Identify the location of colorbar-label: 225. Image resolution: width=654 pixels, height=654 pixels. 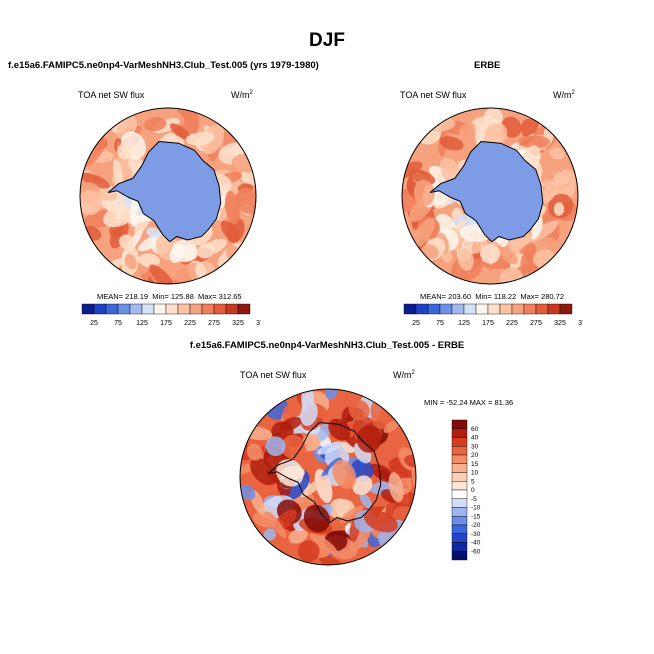
(190, 323).